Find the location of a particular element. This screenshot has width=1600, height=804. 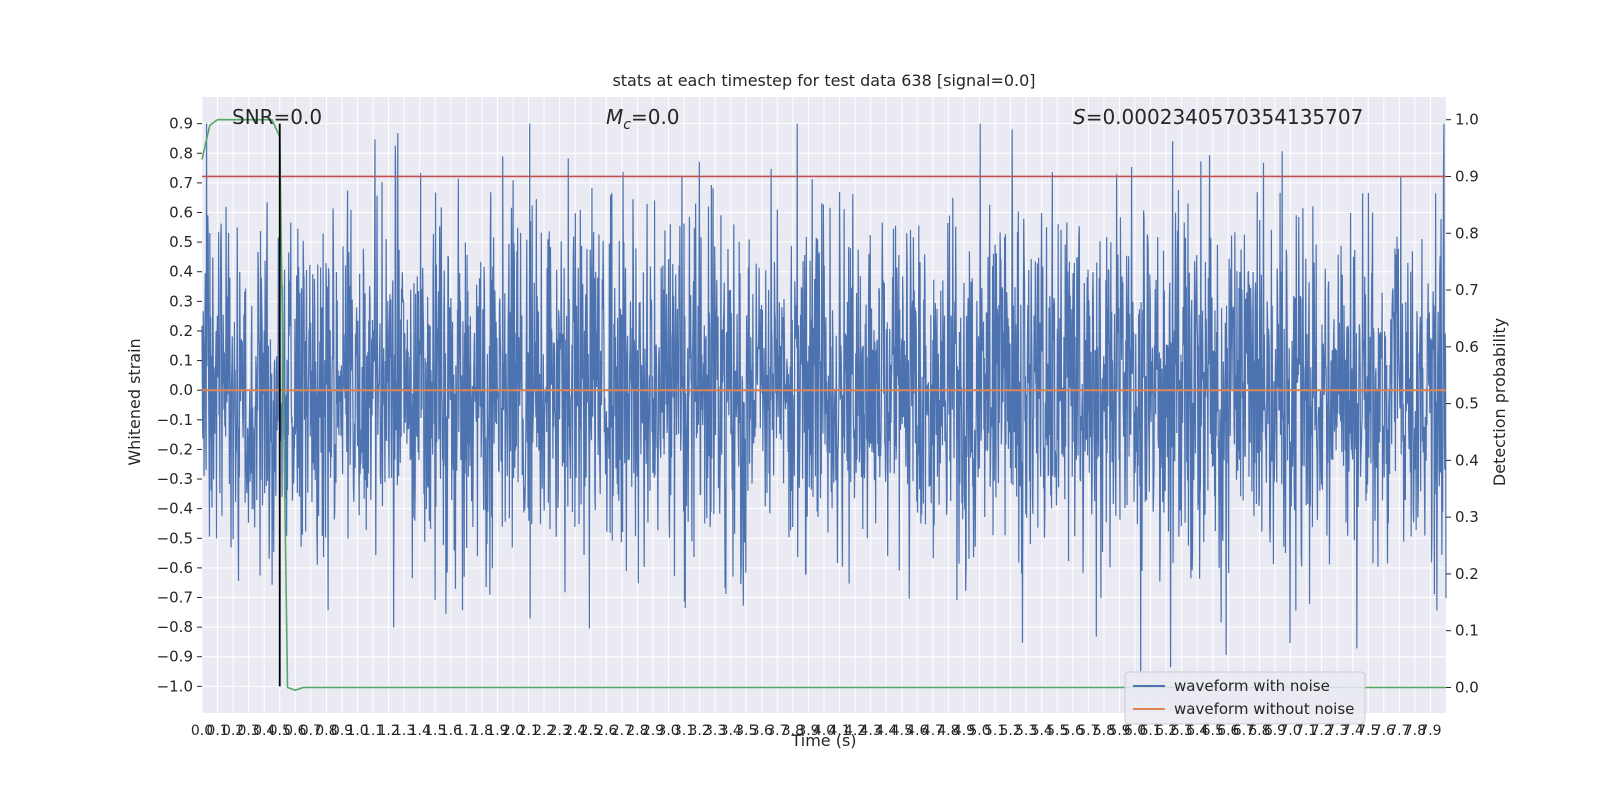

annotation-s-value: =0.0002340570354135707 is located at coordinates (1225, 117).